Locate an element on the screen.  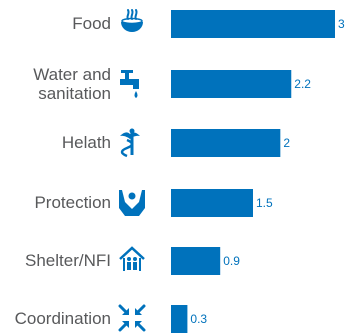
bar-row: Coordination 0.3 is located at coordinates (111, 318).